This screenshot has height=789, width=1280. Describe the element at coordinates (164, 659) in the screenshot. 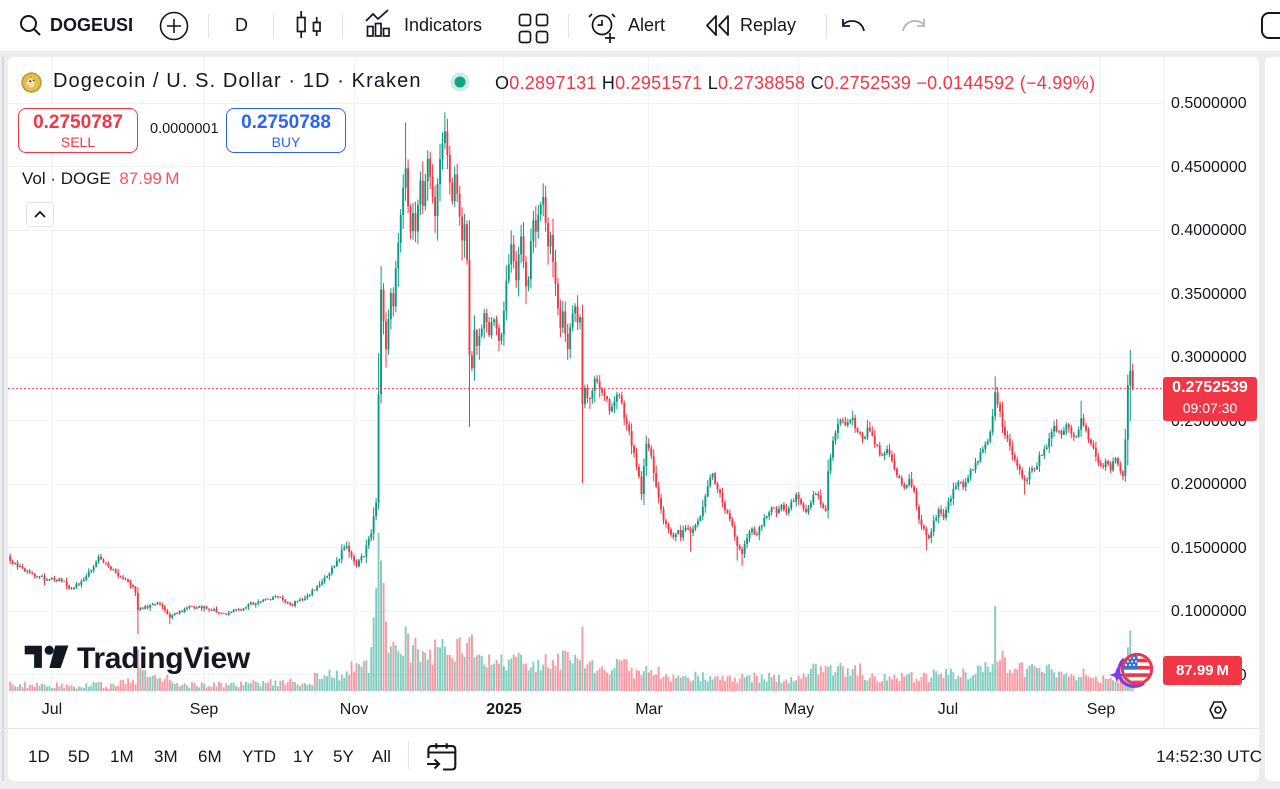

I see `svg-text: TradingView` at that location.